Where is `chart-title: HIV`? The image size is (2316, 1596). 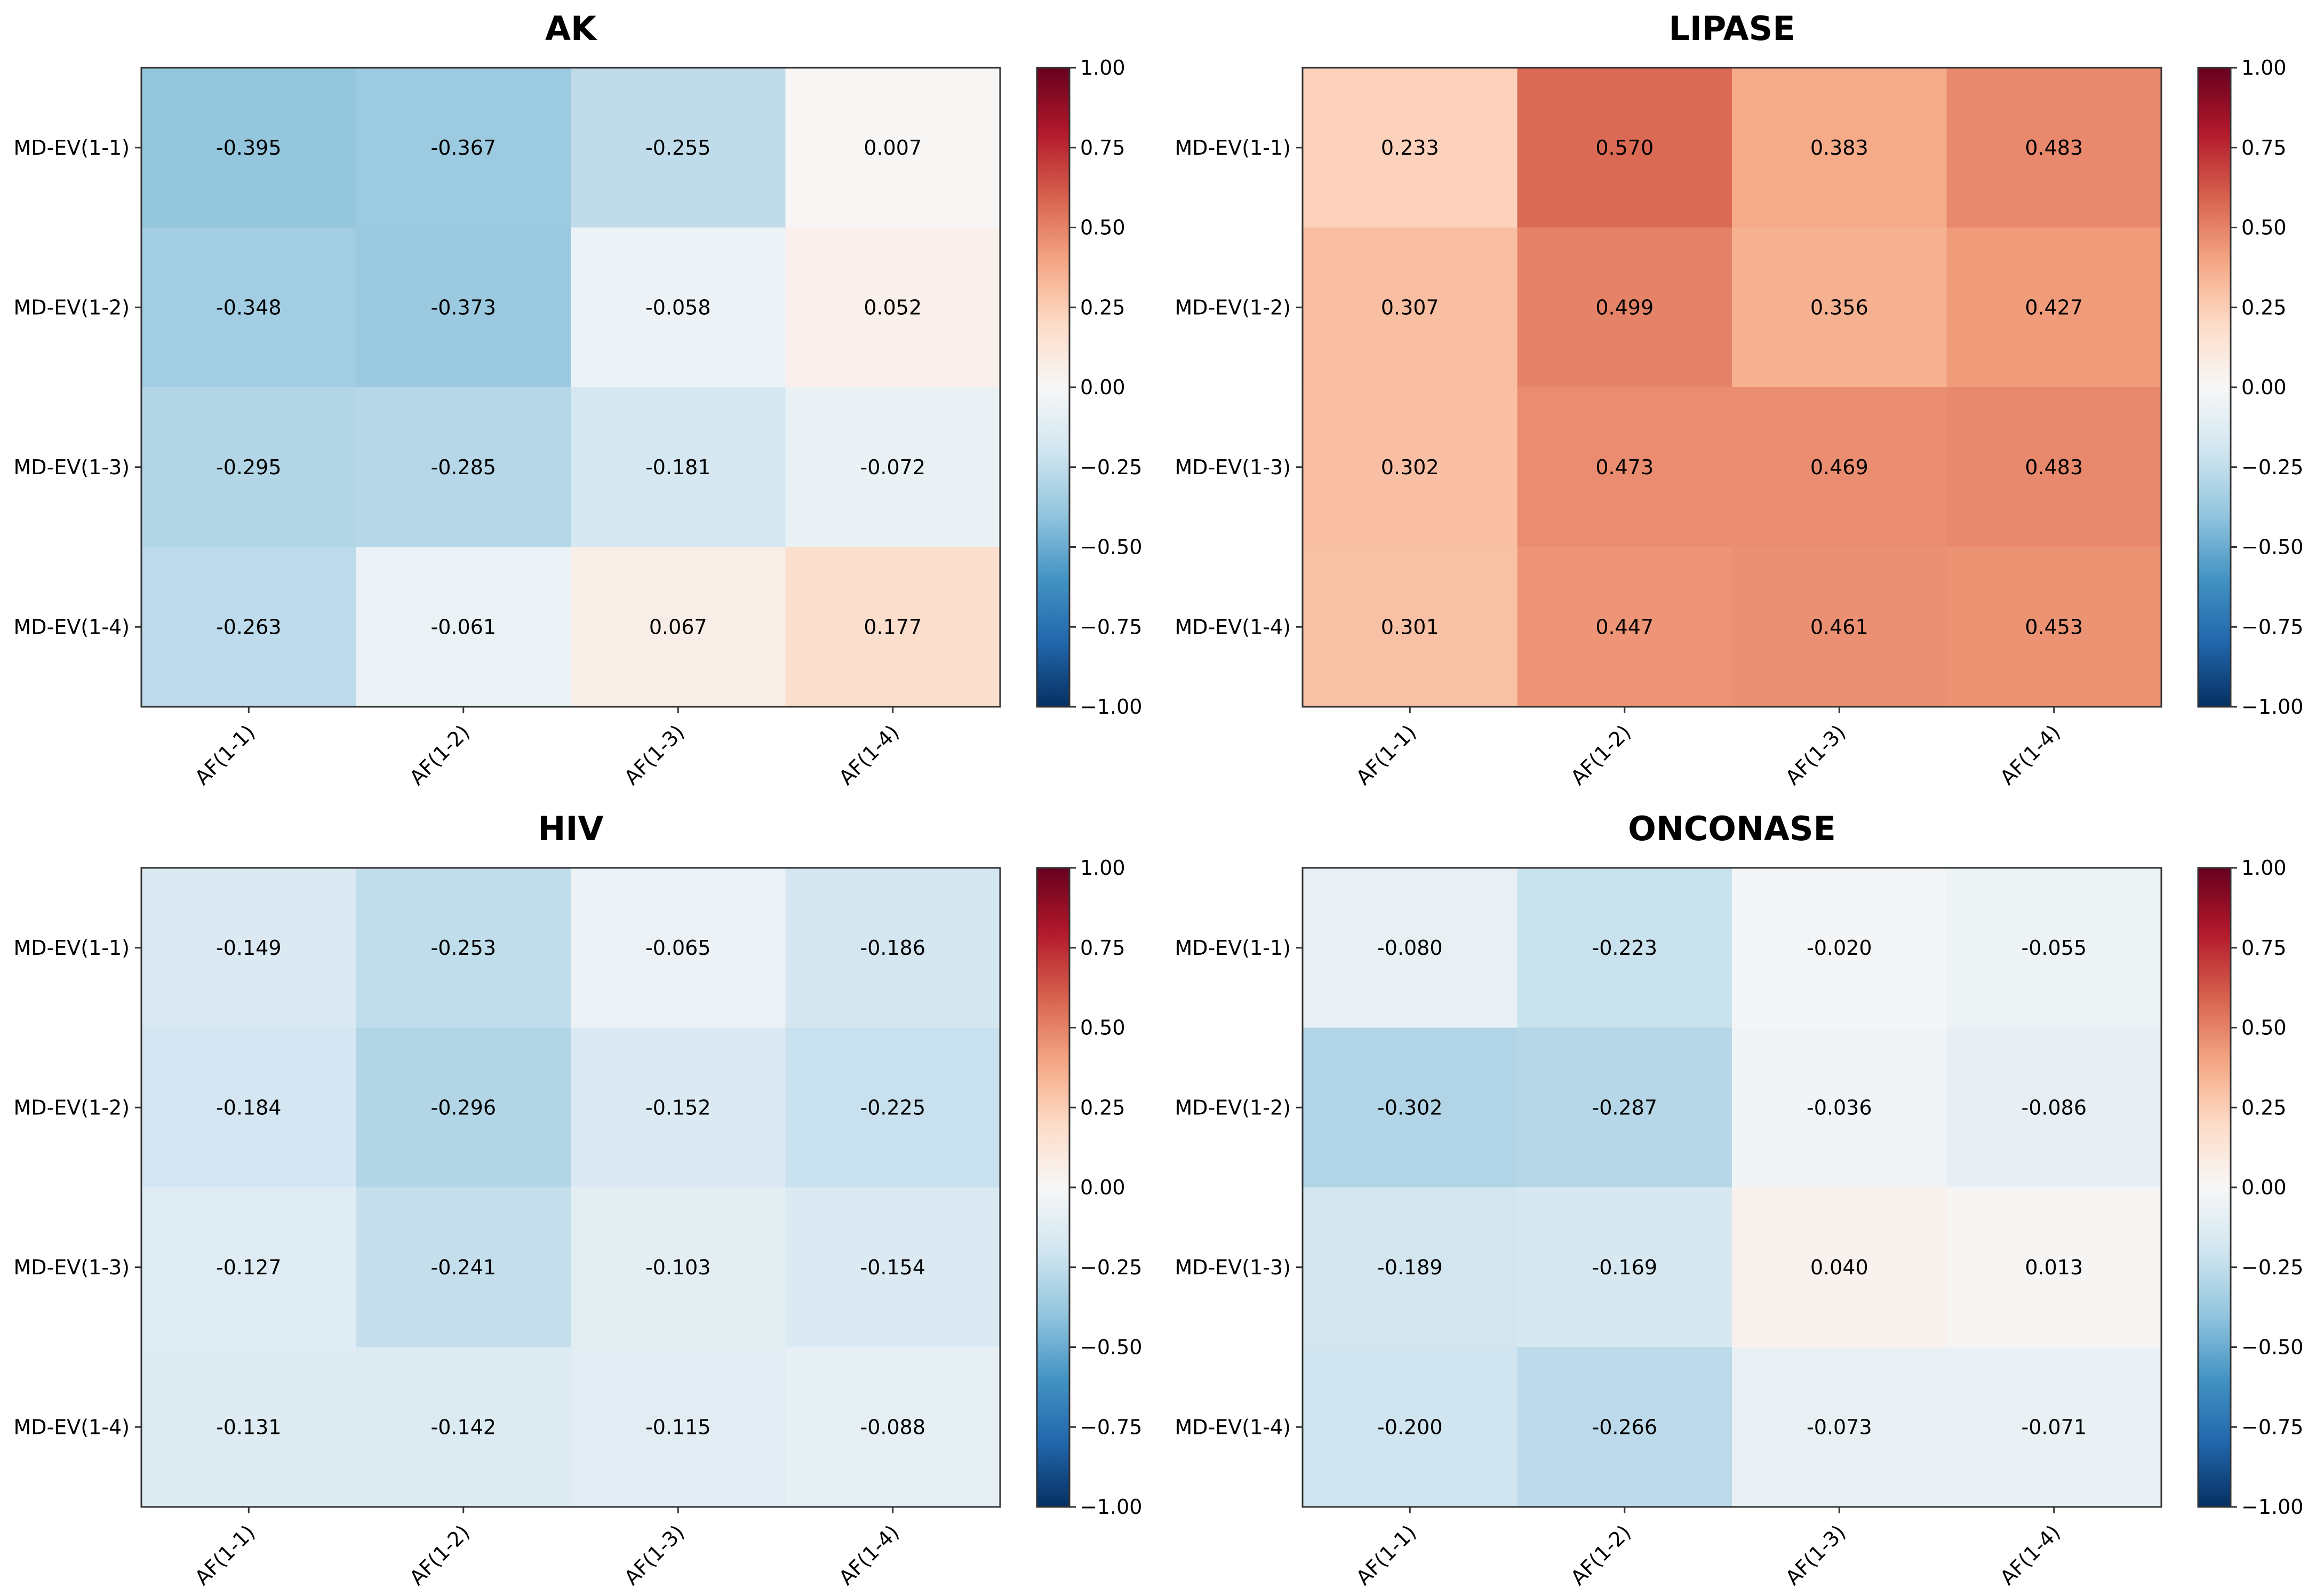
chart-title: HIV is located at coordinates (571, 828).